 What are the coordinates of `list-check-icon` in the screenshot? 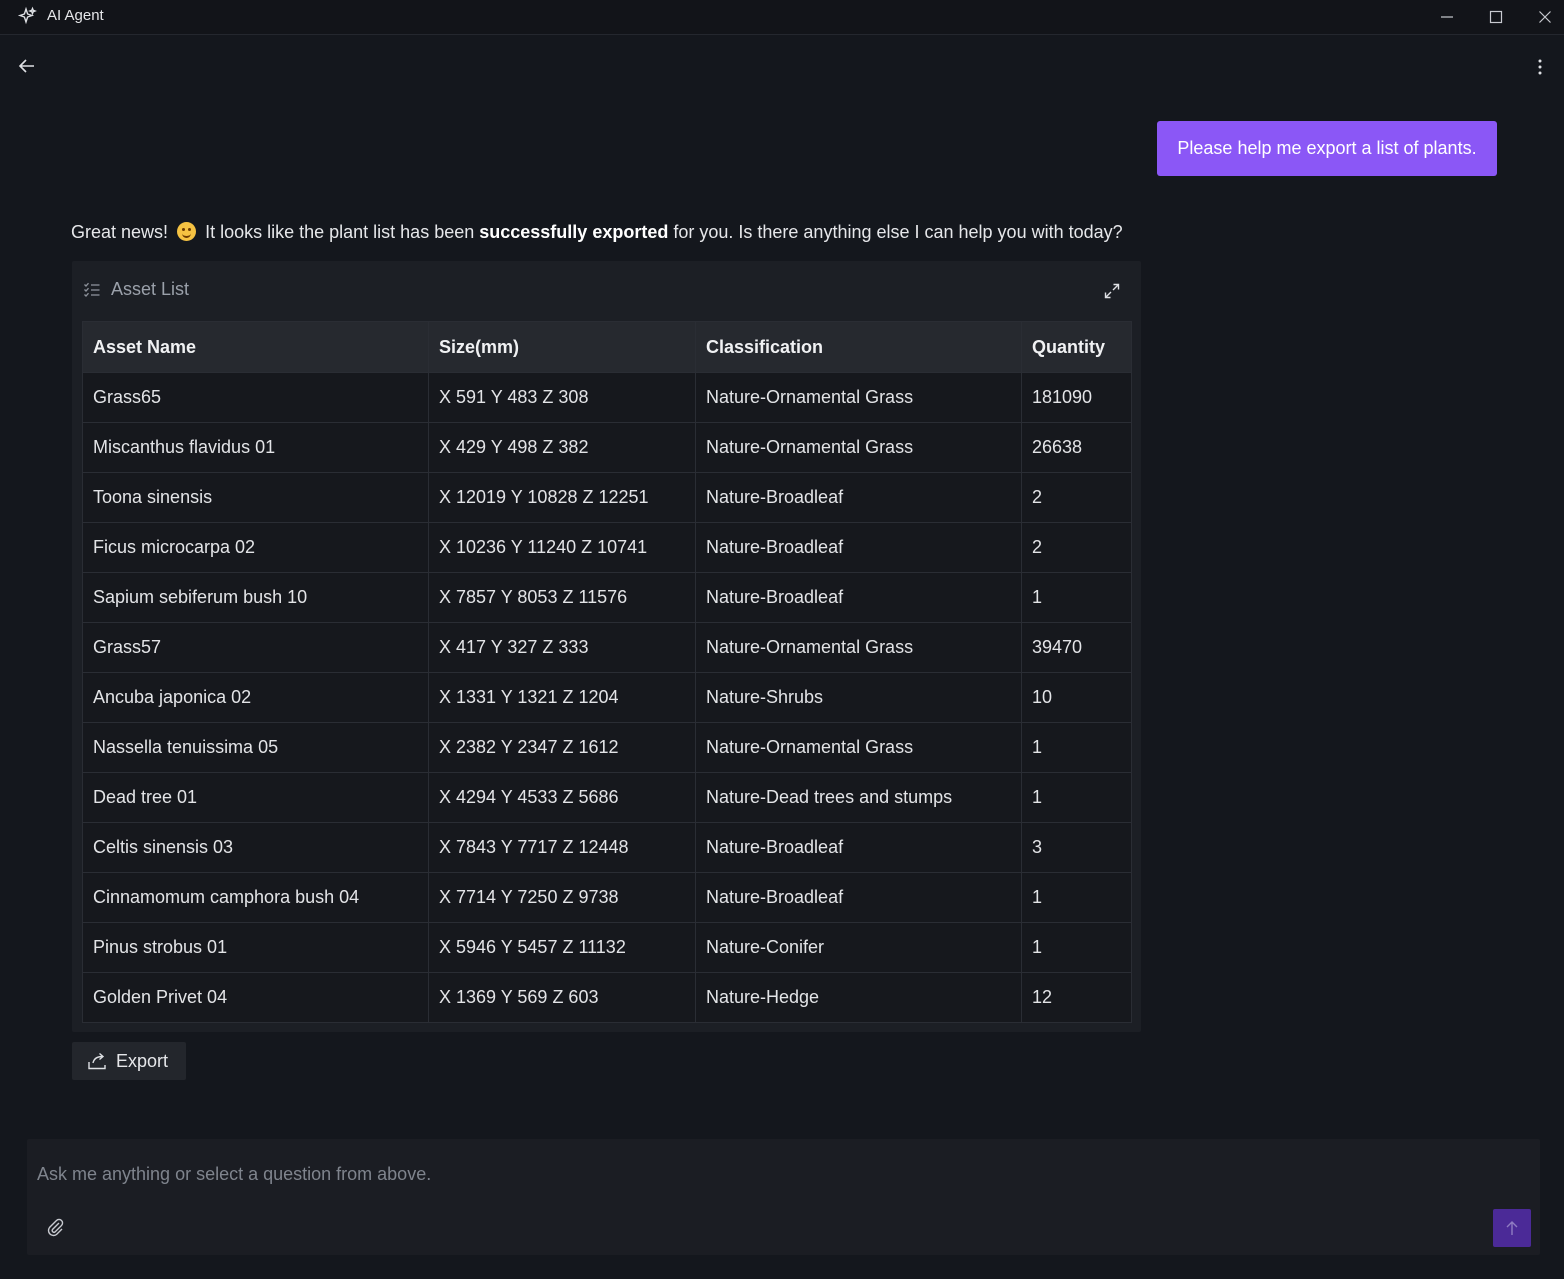 It's located at (92, 290).